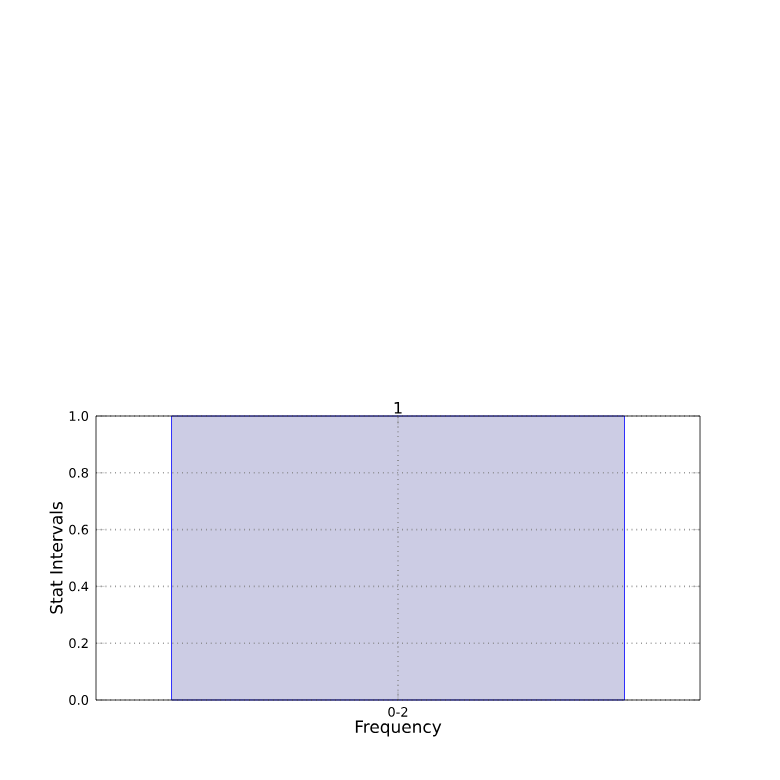 Image resolution: width=780 pixels, height=780 pixels. What do you see at coordinates (398, 728) in the screenshot?
I see `x-axis-title: Frequency` at bounding box center [398, 728].